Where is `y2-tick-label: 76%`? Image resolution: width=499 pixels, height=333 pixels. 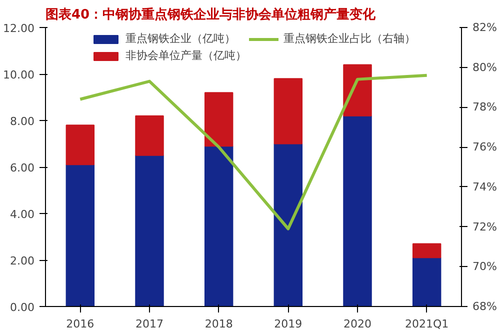
y2-tick-label: 76% is located at coordinates (484, 147).